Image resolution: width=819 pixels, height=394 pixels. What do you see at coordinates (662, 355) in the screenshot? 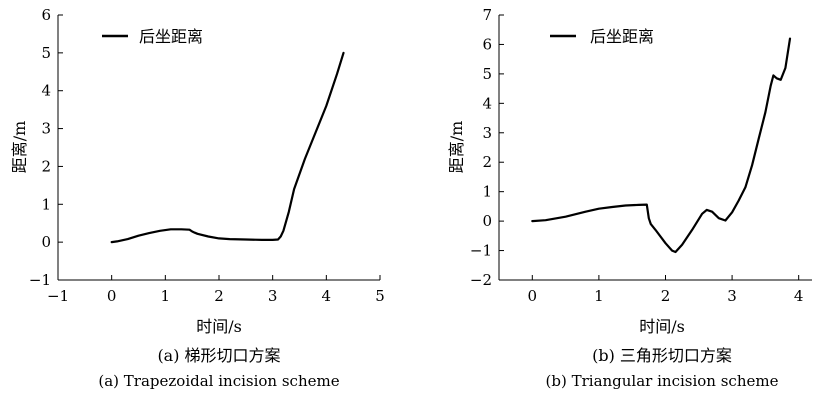
I see `caption-zh: (b) 三角形切口方案` at bounding box center [662, 355].